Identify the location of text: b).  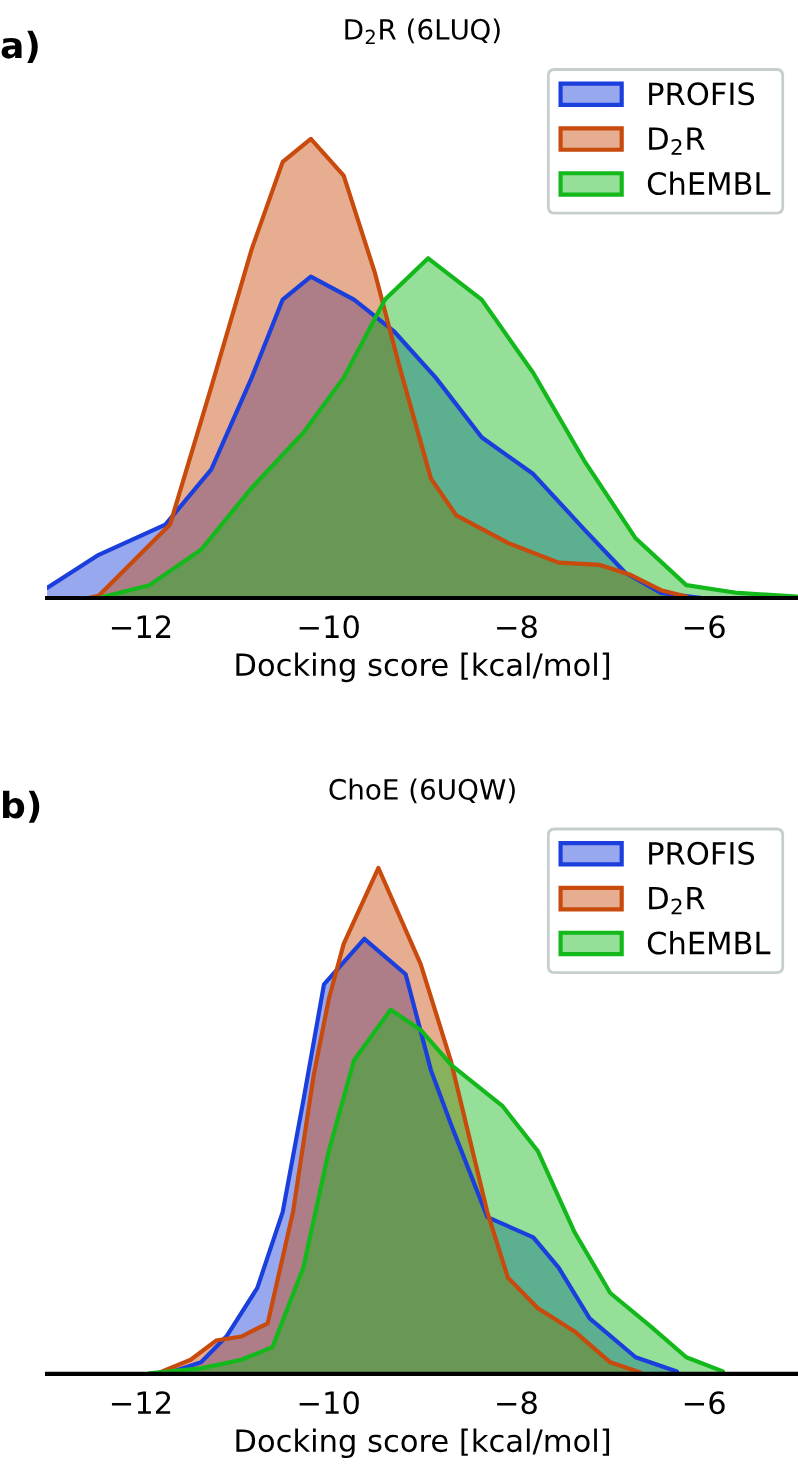
(21, 806).